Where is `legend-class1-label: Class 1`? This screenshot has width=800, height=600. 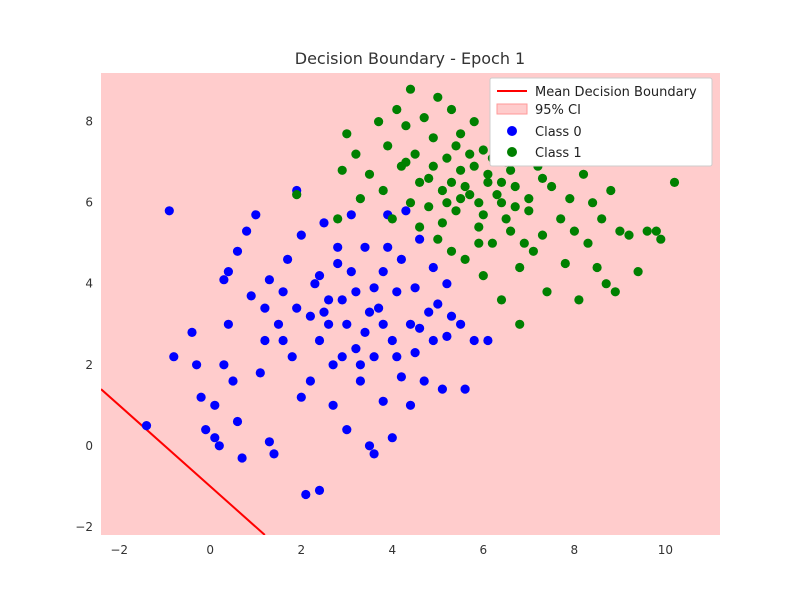 legend-class1-label: Class 1 is located at coordinates (558, 153).